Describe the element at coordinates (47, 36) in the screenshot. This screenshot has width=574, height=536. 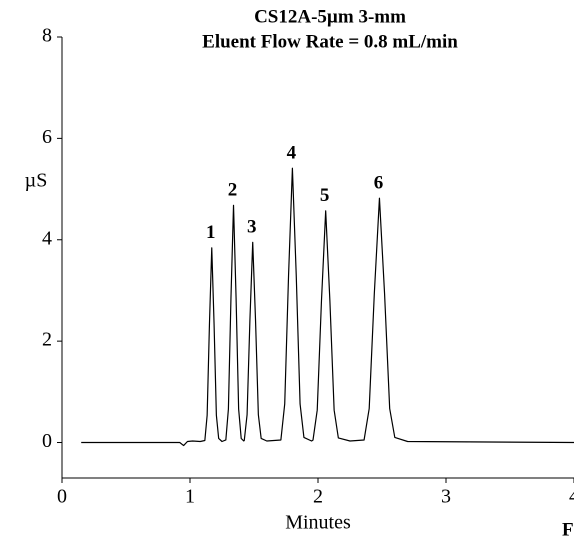
I see `y-tick-label: 8` at that location.